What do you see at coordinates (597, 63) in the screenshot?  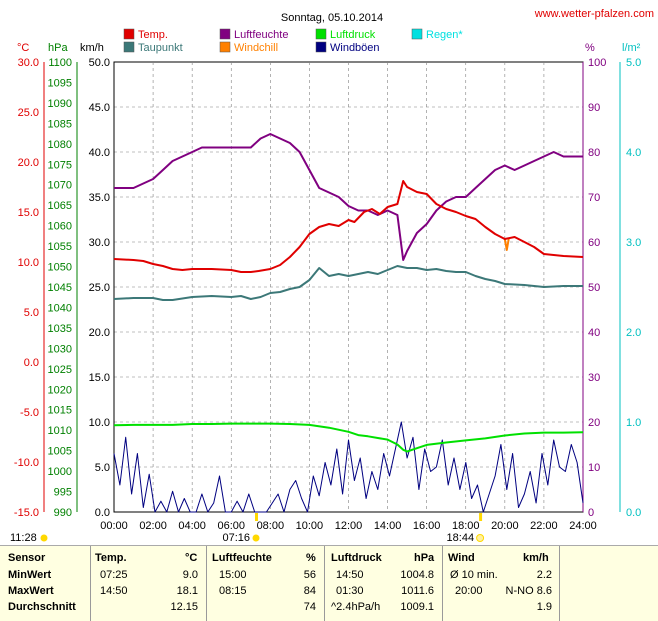 I see `pct-tick-label: 100` at bounding box center [597, 63].